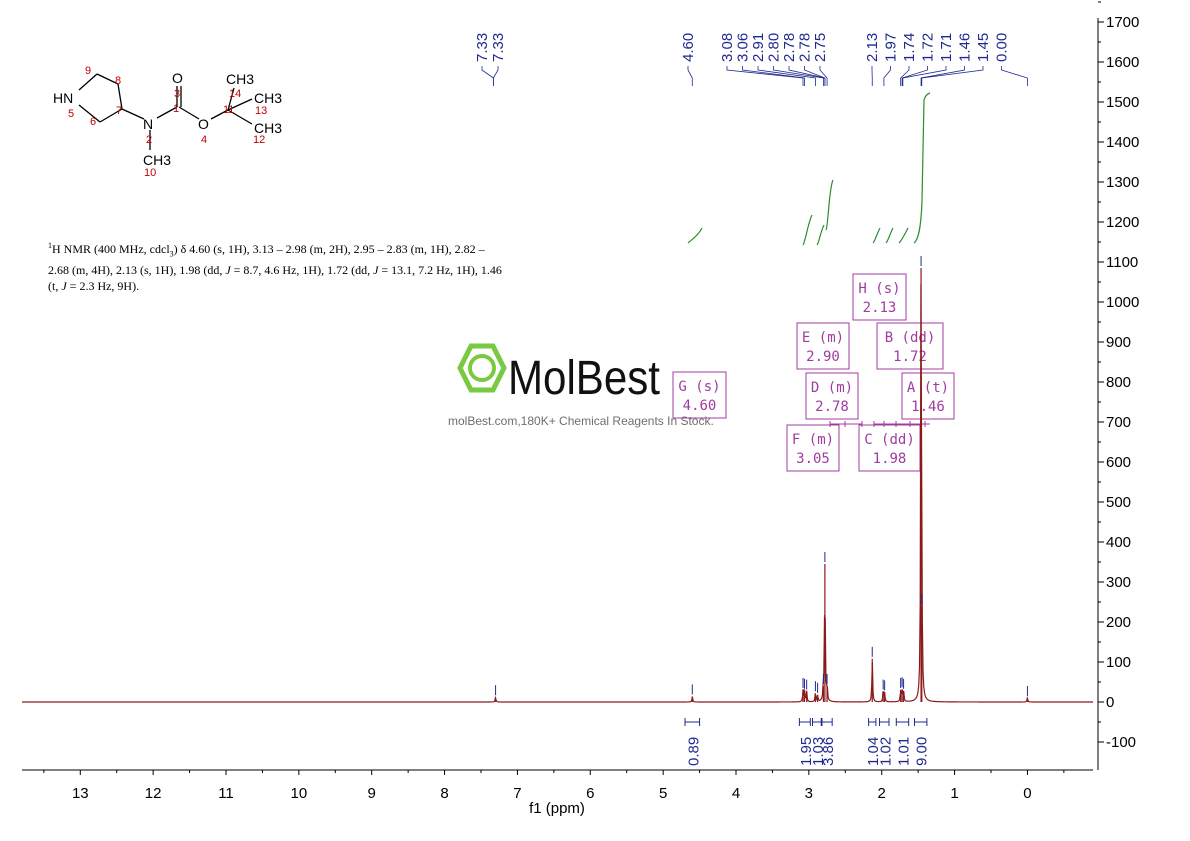 The image size is (1190, 841). What do you see at coordinates (50, 245) in the screenshot?
I see `desc-superscript: 1` at bounding box center [50, 245].